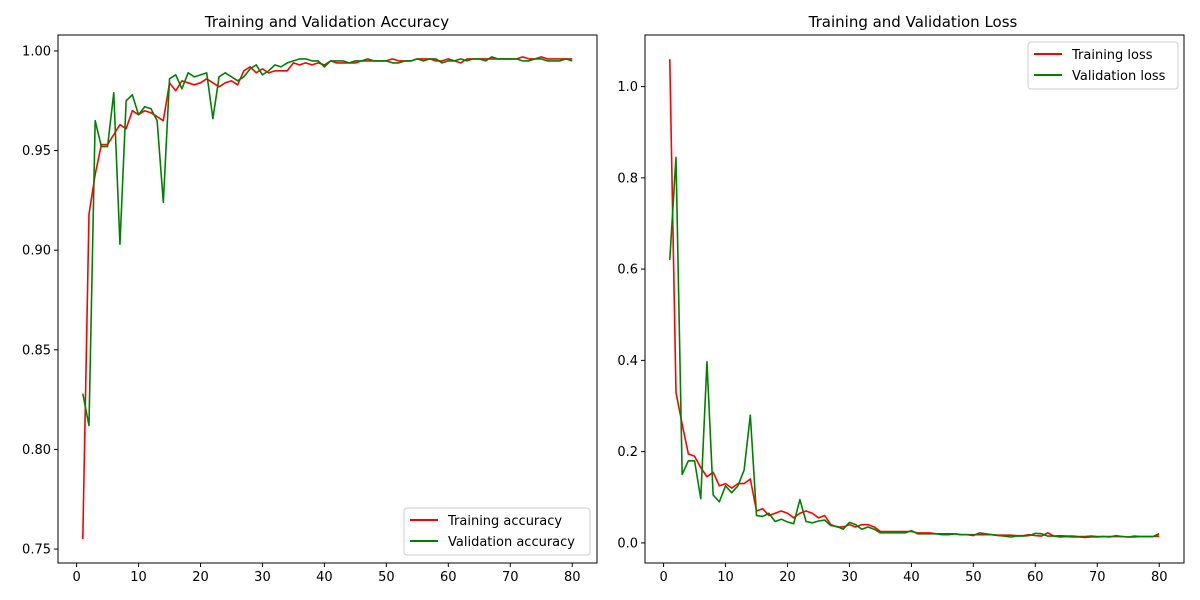  I want to click on loss-y-tick-label: 1.0, so click(627, 87).